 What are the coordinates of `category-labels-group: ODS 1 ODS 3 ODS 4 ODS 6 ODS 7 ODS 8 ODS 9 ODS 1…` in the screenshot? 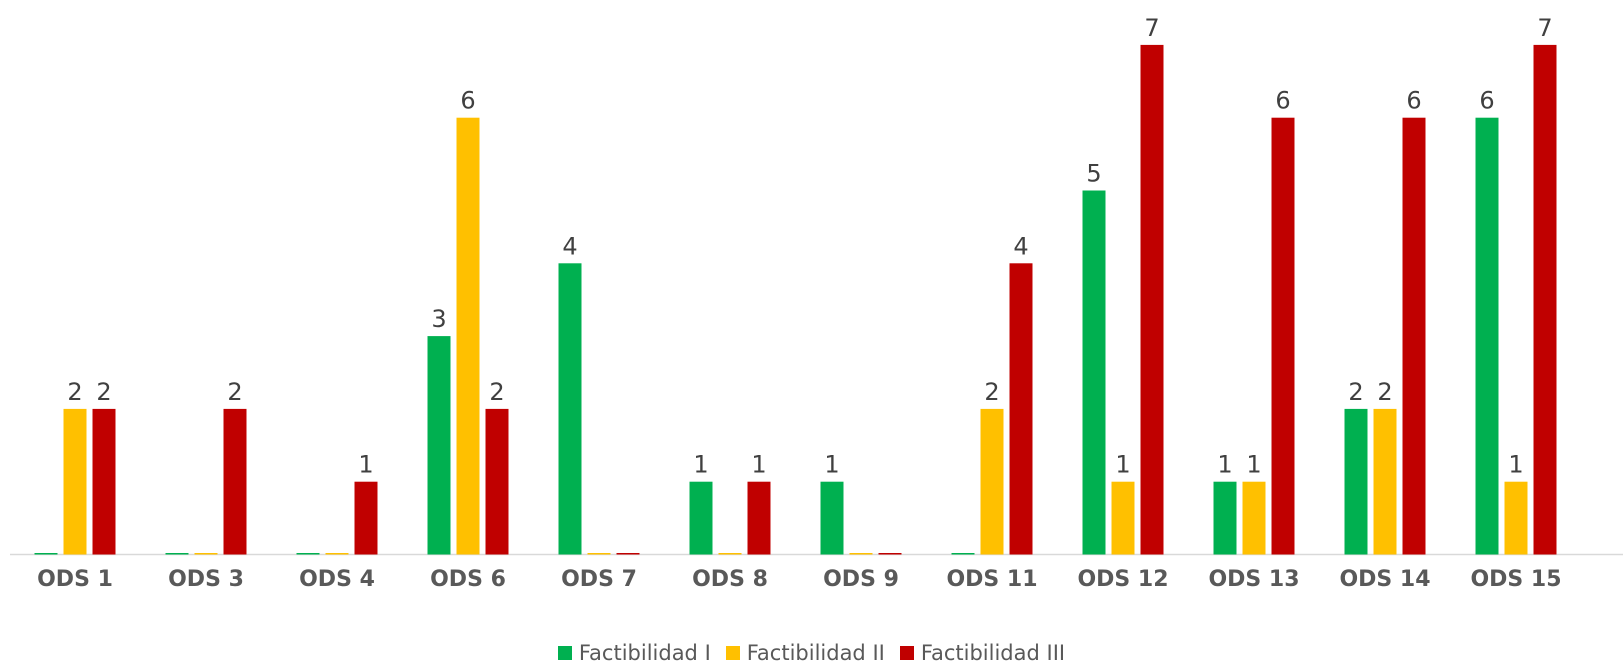 It's located at (799, 579).